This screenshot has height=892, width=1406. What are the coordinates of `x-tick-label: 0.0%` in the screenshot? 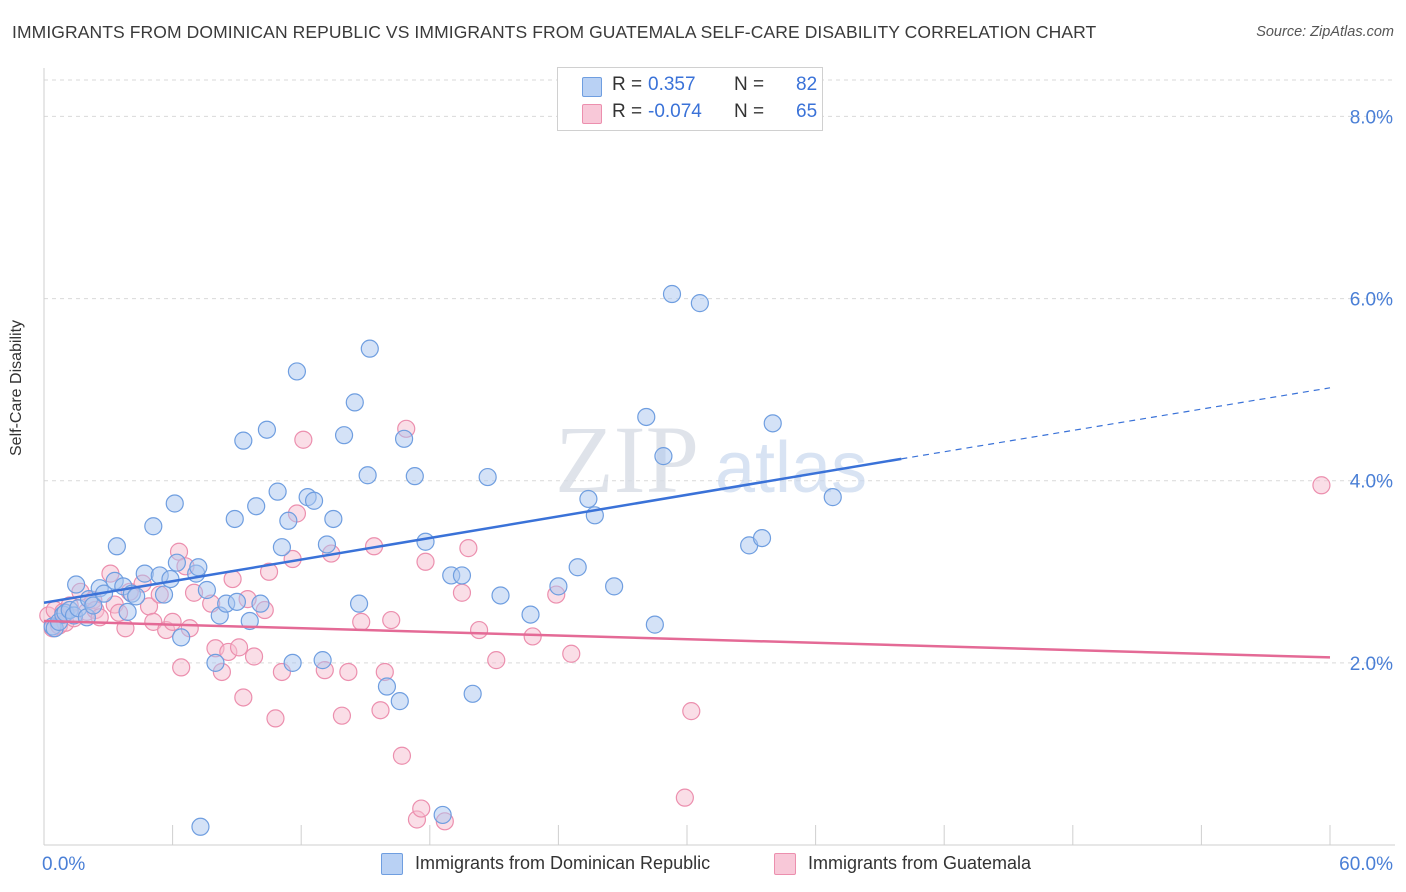 It's located at (63, 864).